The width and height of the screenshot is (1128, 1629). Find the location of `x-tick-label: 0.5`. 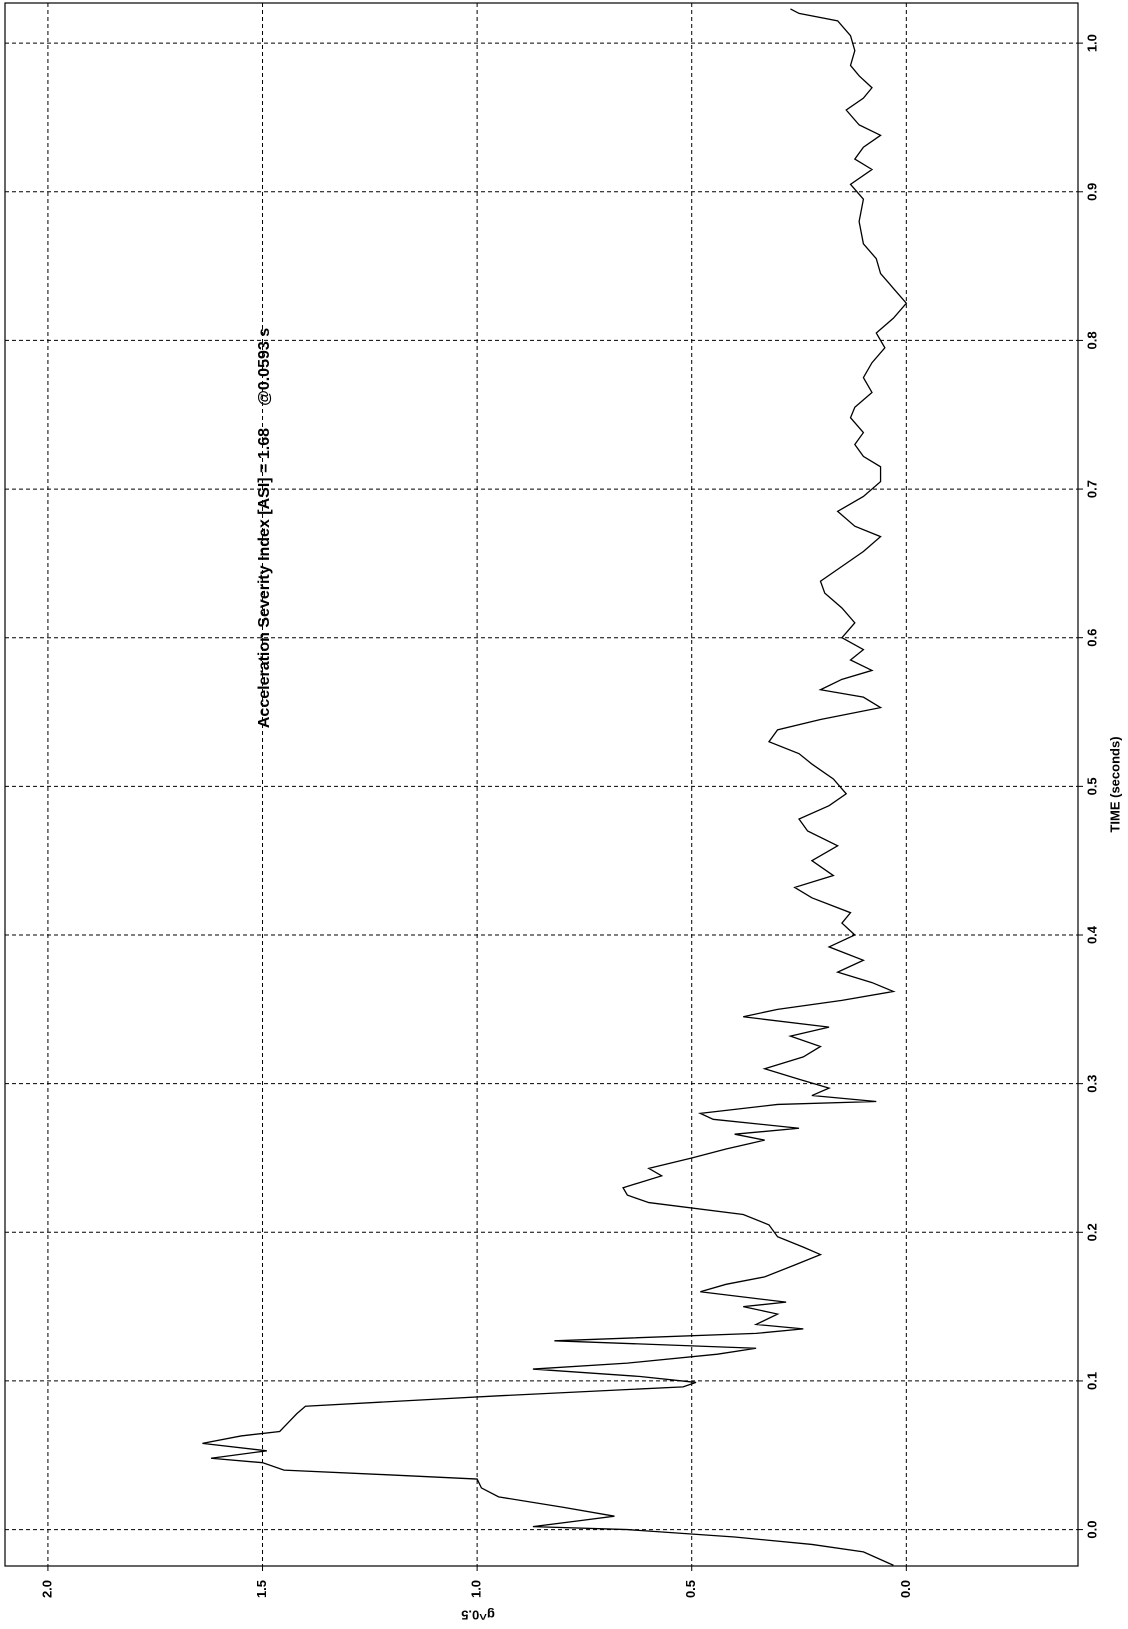

x-tick-label: 0.5 is located at coordinates (1091, 786).